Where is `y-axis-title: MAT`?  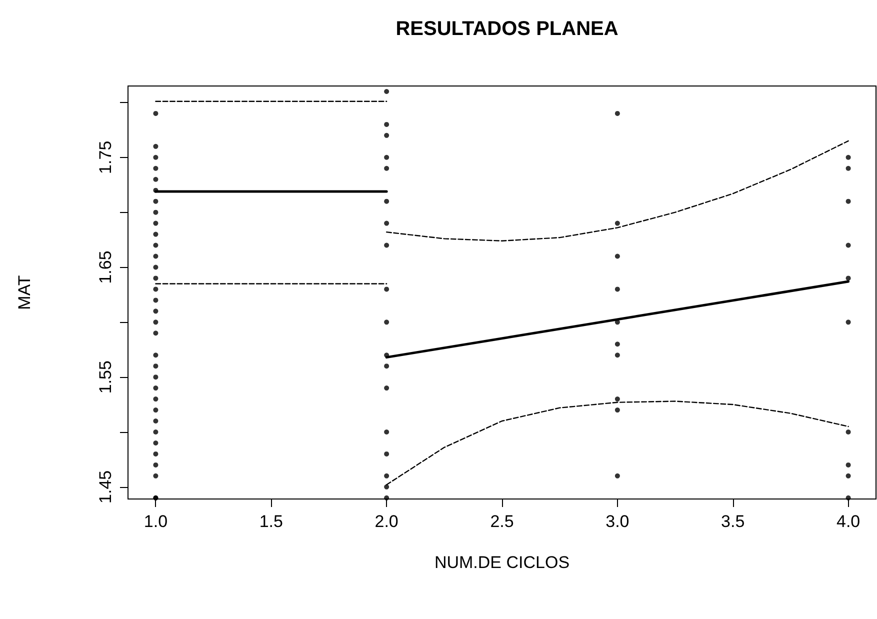 y-axis-title: MAT is located at coordinates (24, 292).